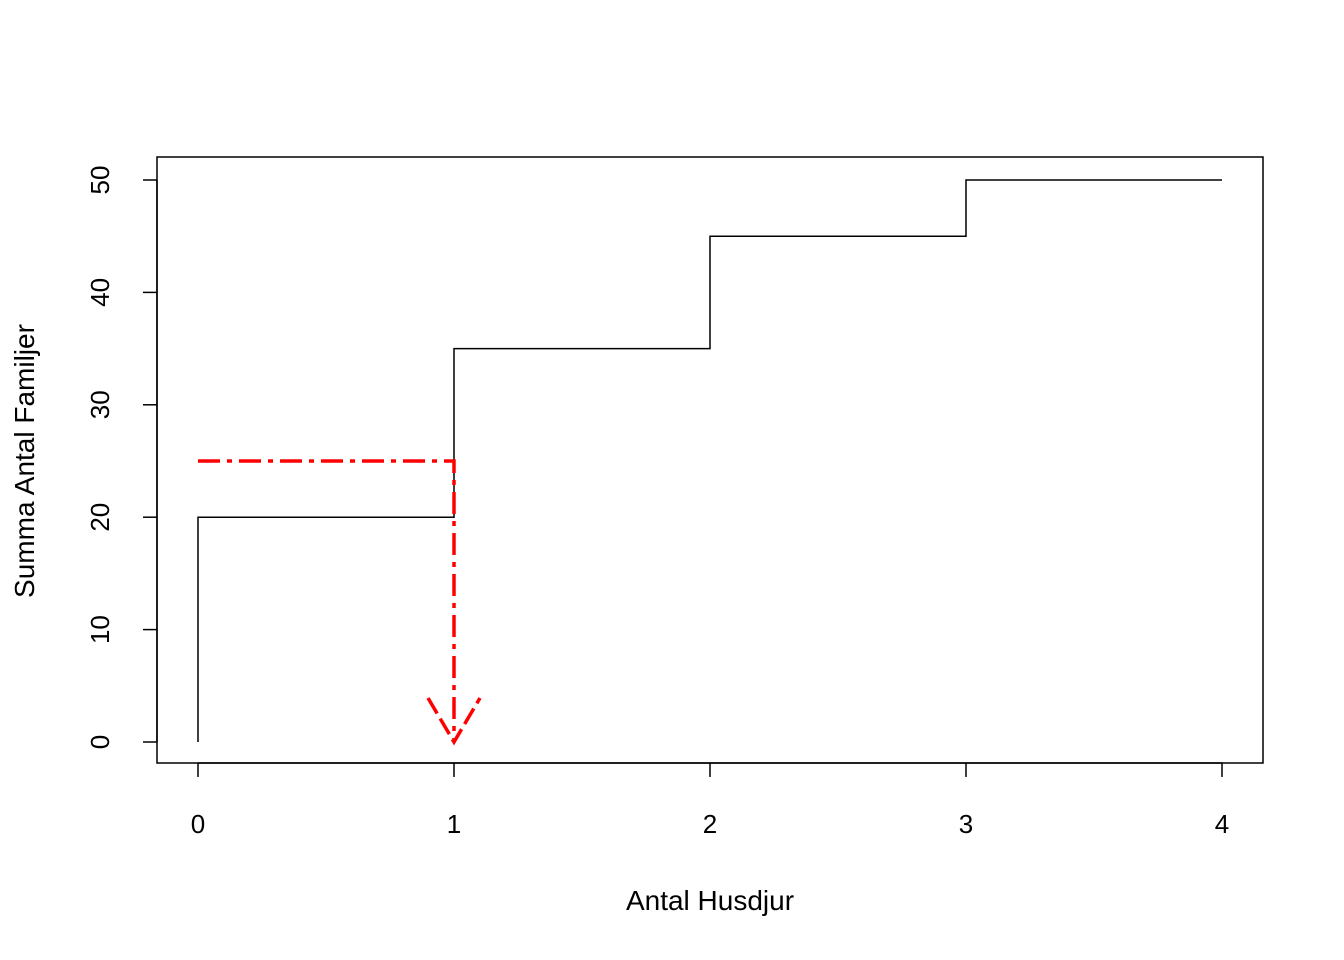 The width and height of the screenshot is (1344, 960). What do you see at coordinates (710, 801) in the screenshot?
I see `x-ticks: 0 1 2 3 4` at bounding box center [710, 801].